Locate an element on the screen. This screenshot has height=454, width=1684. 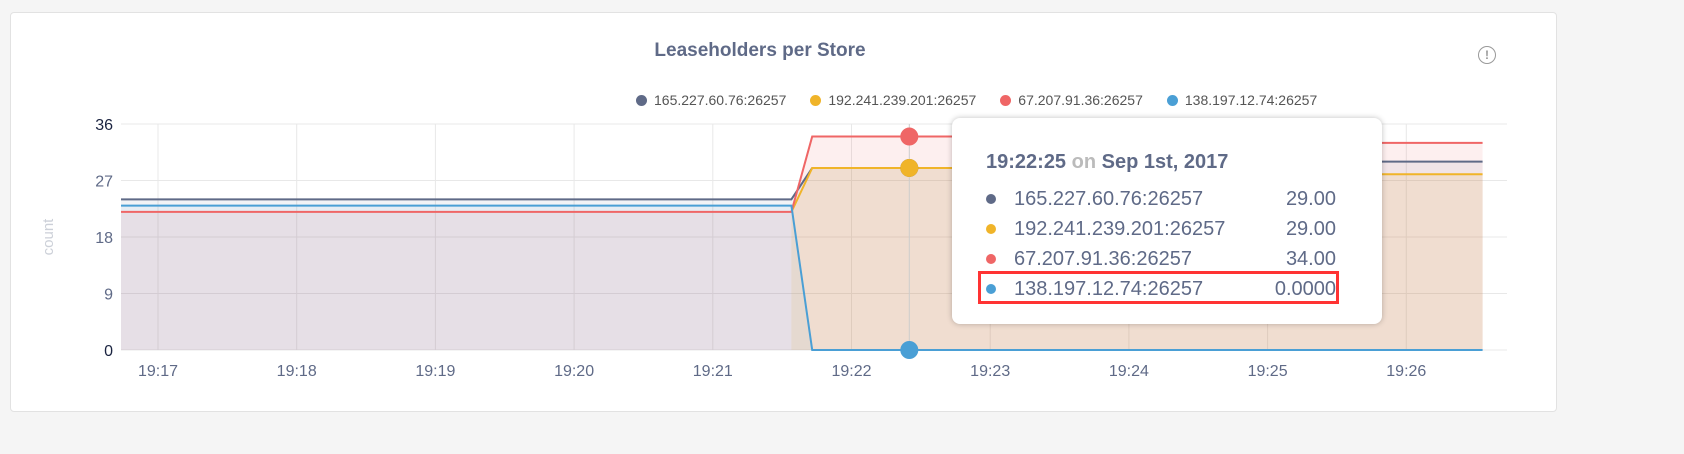
tooltip-row: 138.197.12.74:26257 0.0000 is located at coordinates (1161, 289).